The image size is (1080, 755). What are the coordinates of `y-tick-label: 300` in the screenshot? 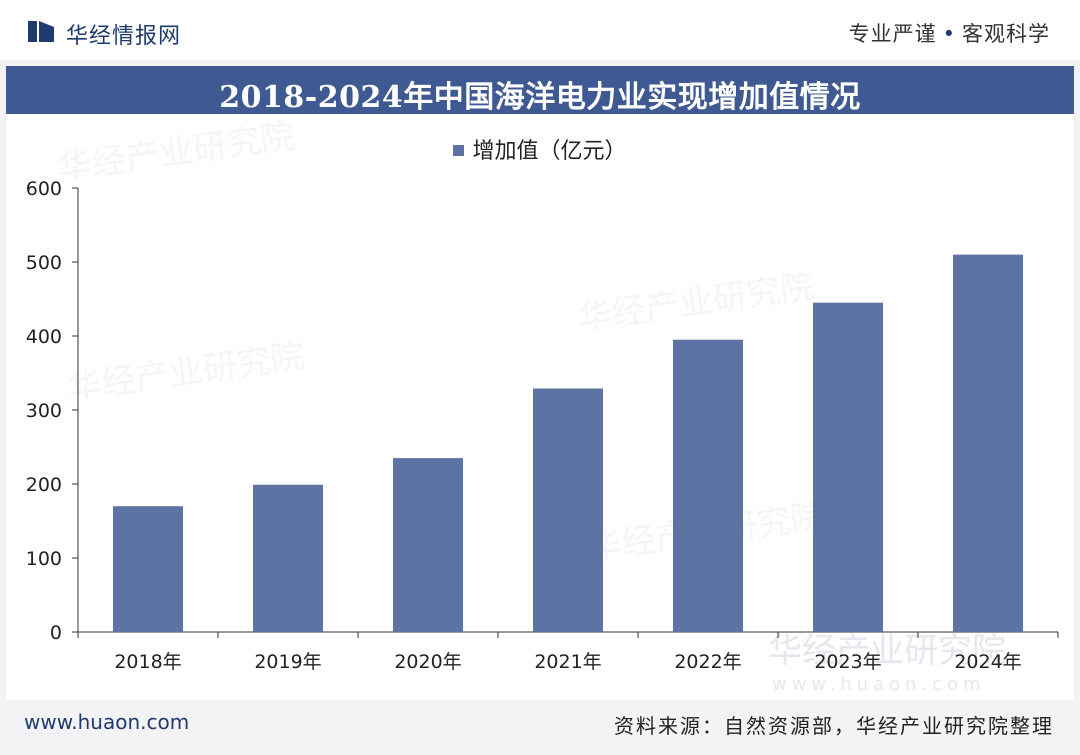 It's located at (44, 411).